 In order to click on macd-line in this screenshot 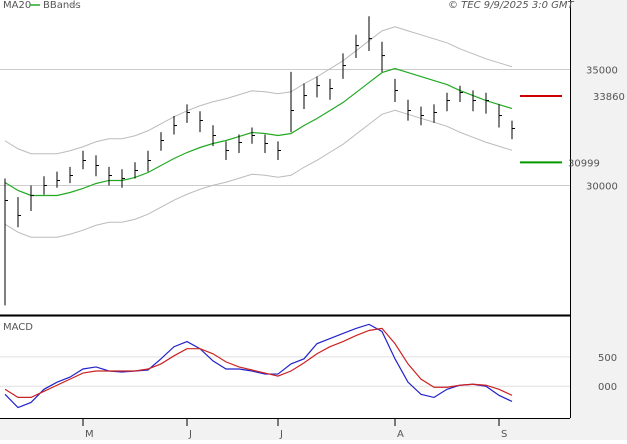, I will do `click(258, 363)`.